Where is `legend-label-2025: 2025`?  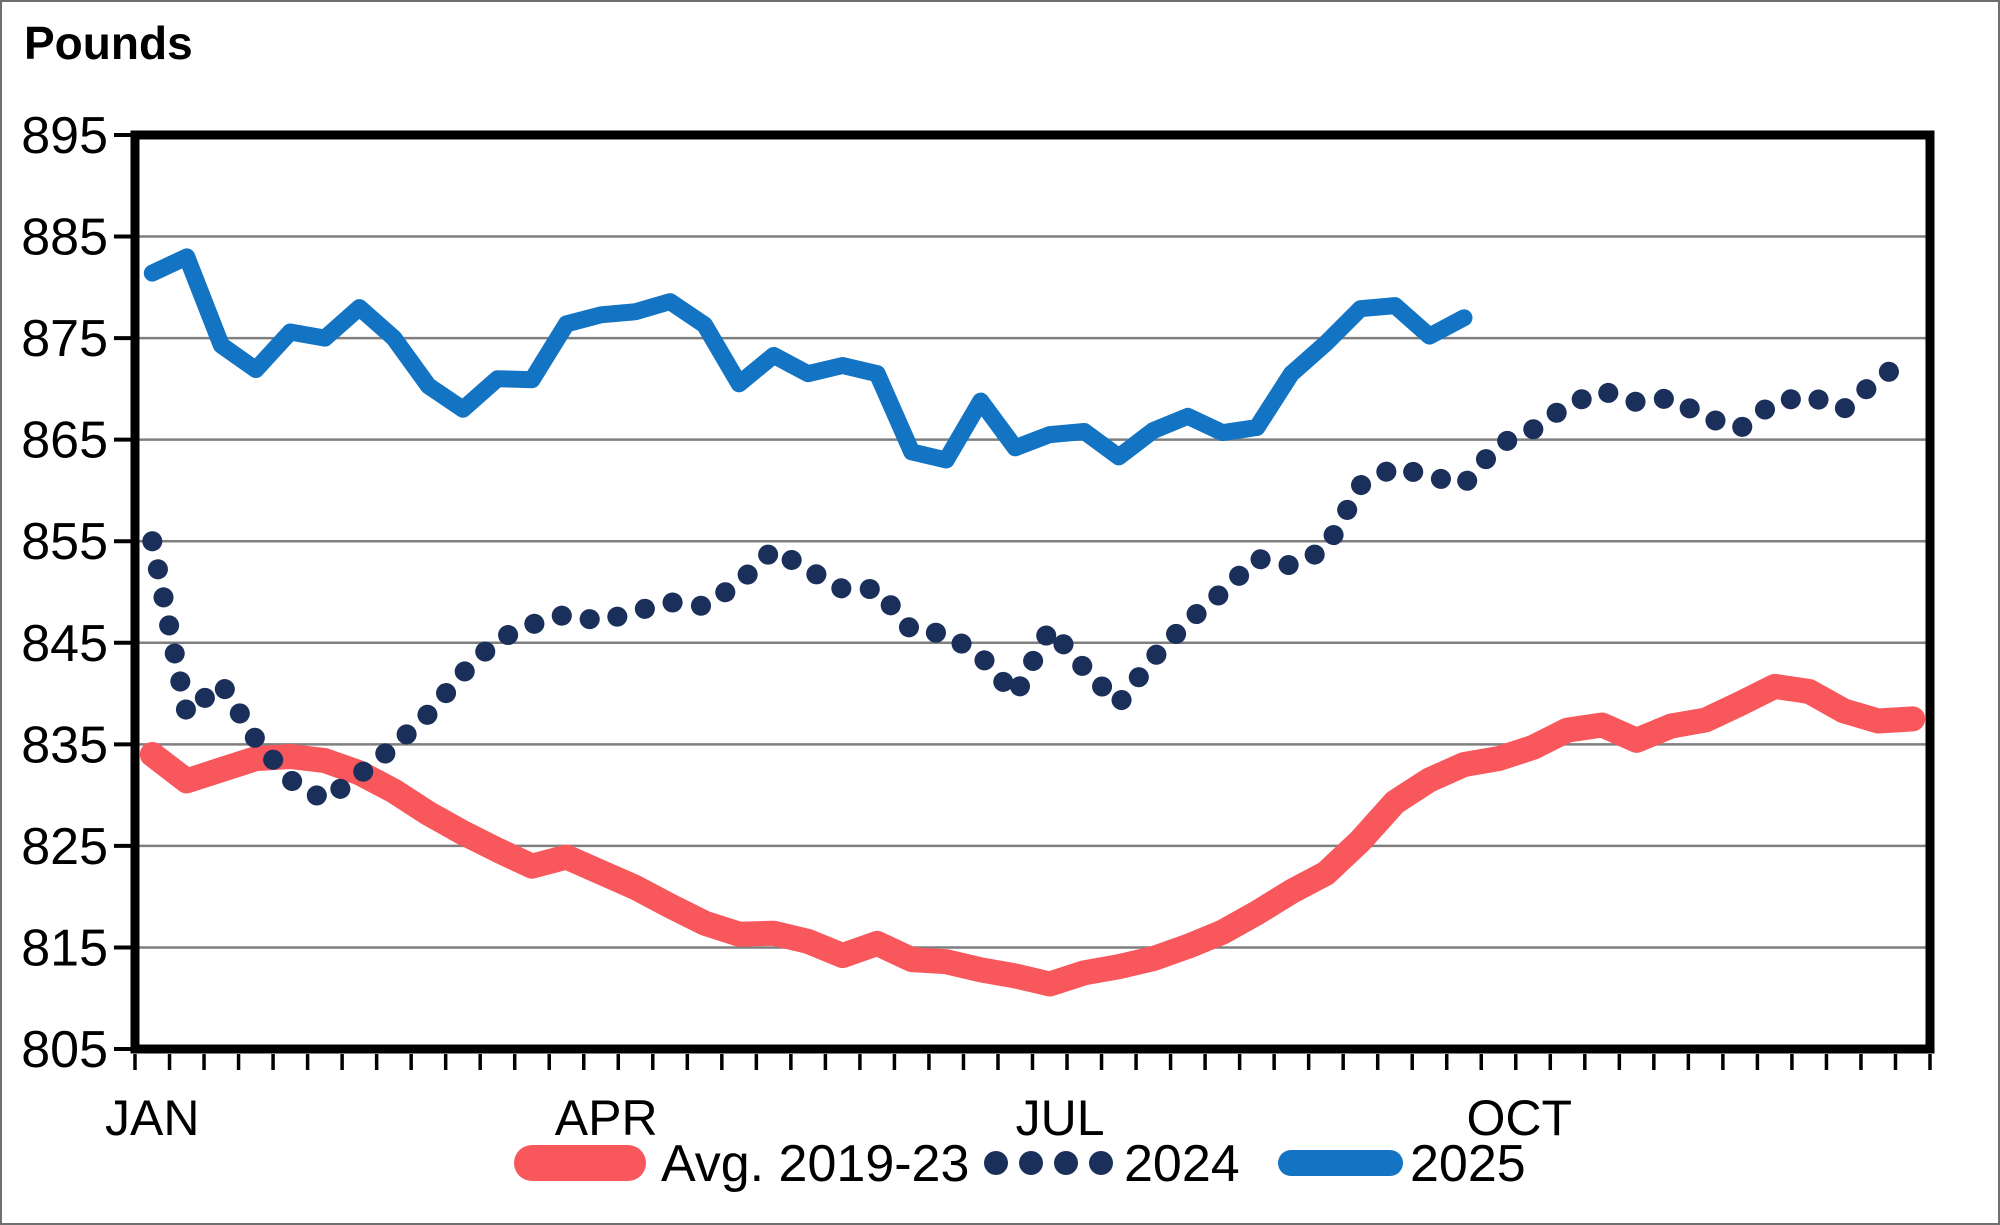
legend-label-2025: 2025 is located at coordinates (1468, 1164).